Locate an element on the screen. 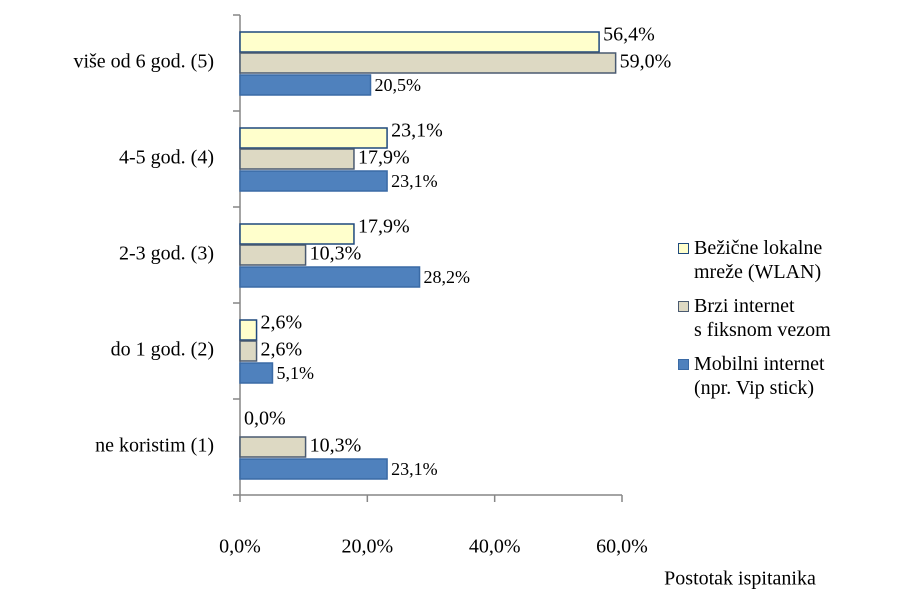 The width and height of the screenshot is (897, 595). value-label: 5,1% is located at coordinates (295, 373).